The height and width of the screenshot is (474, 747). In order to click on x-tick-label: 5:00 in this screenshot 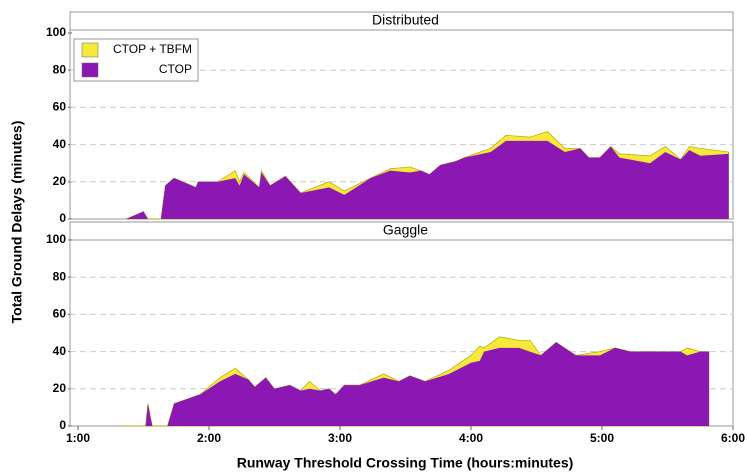, I will do `click(602, 438)`.